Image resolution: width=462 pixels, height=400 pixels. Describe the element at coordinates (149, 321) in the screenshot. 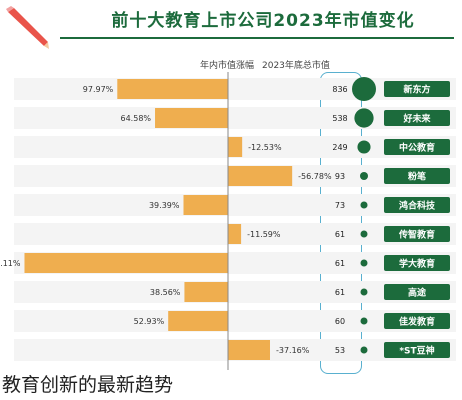

I see `growth-bar-label: 52.93%` at that location.